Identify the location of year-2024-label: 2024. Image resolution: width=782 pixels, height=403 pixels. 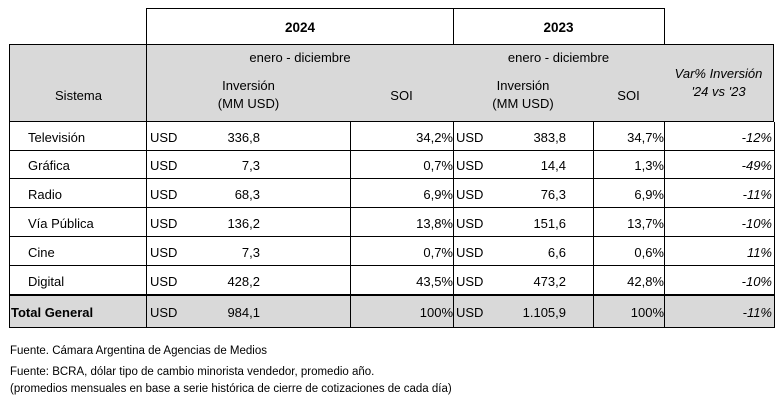
(300, 27).